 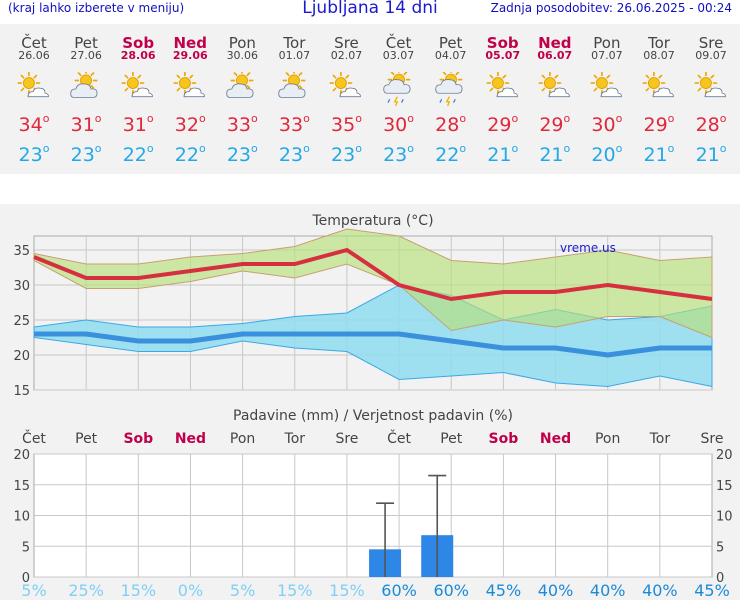 What do you see at coordinates (451, 439) in the screenshot?
I see `precipitation-day-label: Pet` at bounding box center [451, 439].